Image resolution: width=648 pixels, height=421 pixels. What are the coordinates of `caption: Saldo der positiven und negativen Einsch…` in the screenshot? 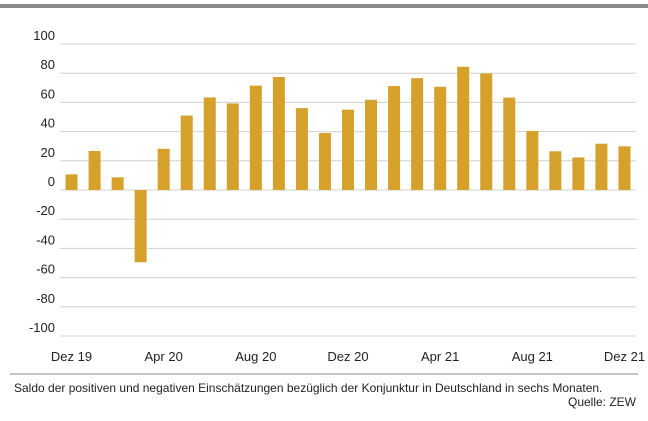 It's located at (308, 388).